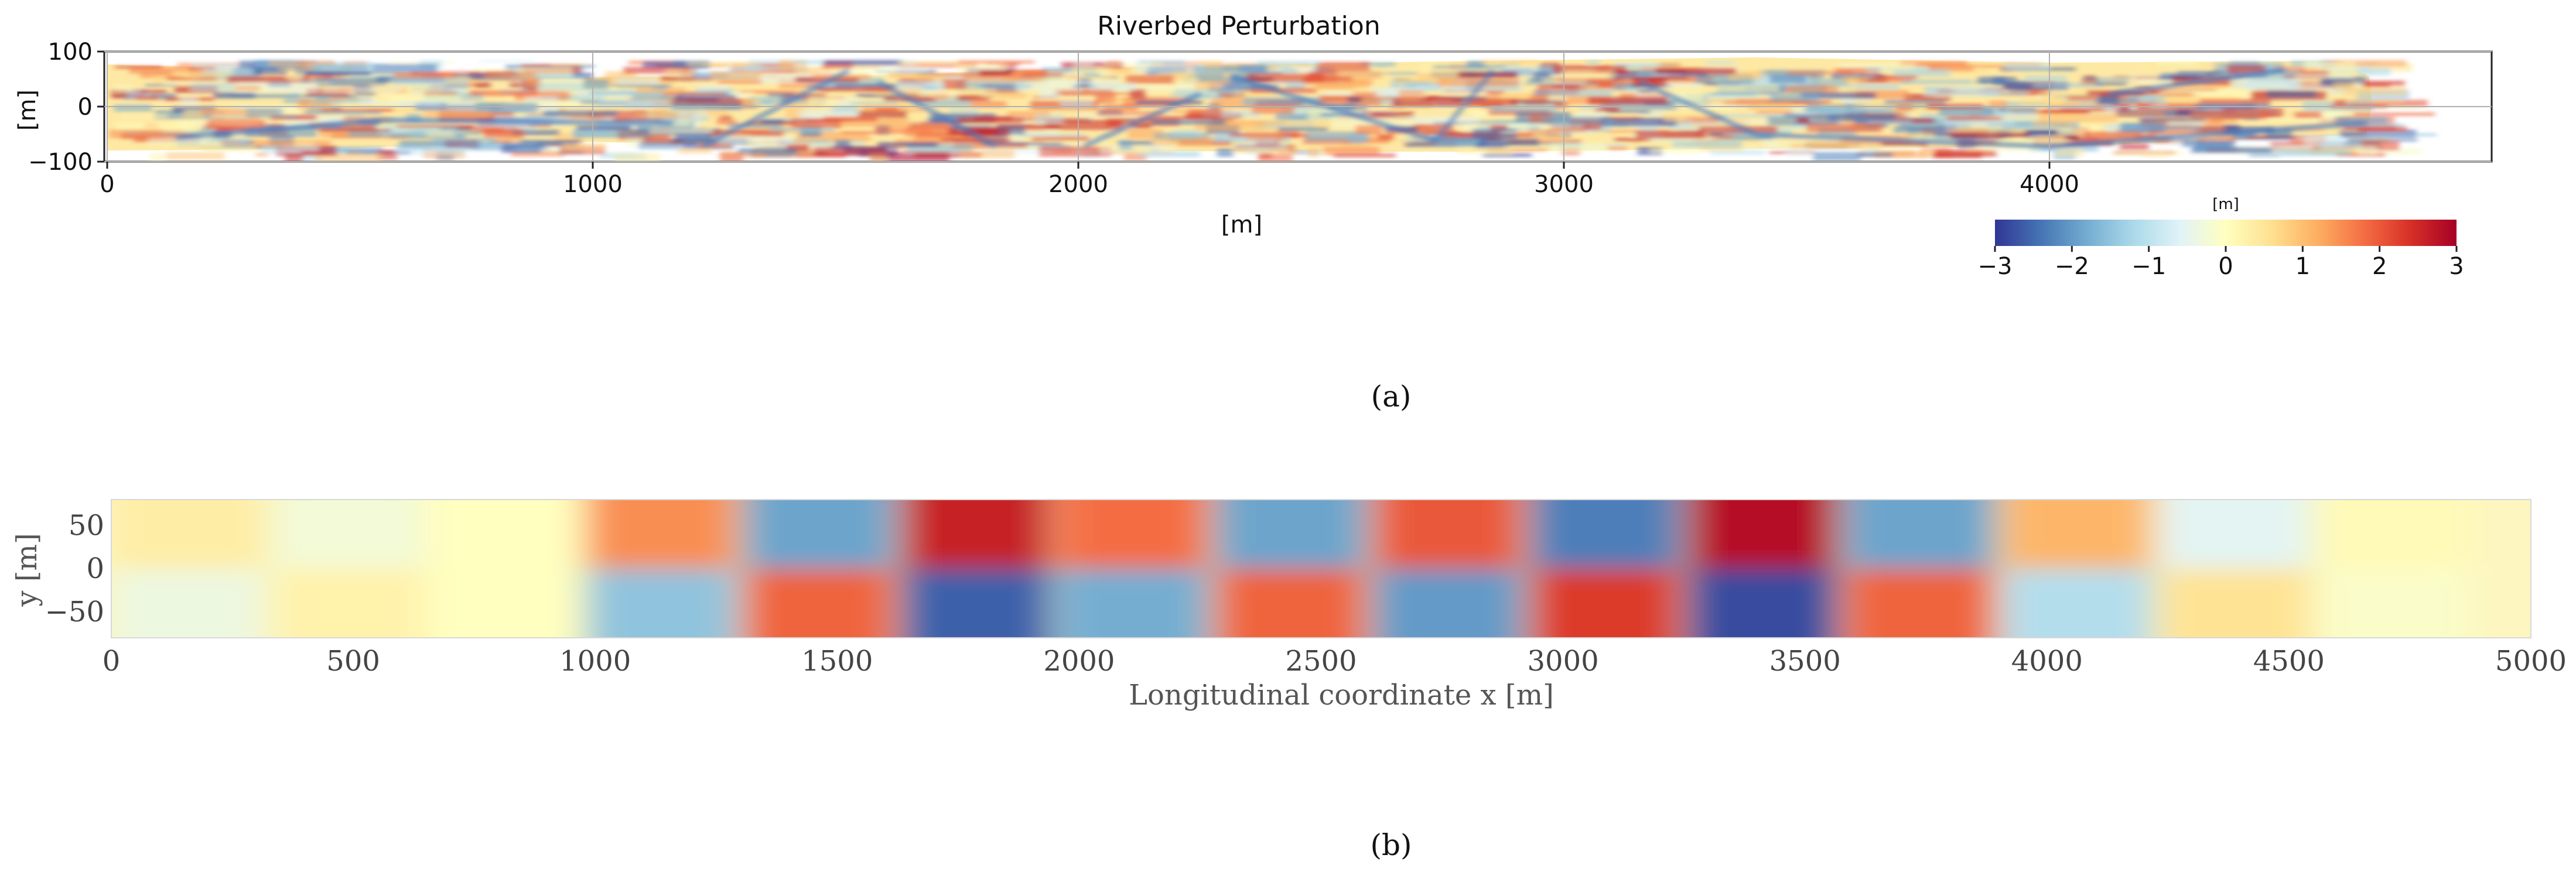  Describe the element at coordinates (1563, 661) in the screenshot. I see `chart-b-xtick-label: 3000` at that location.